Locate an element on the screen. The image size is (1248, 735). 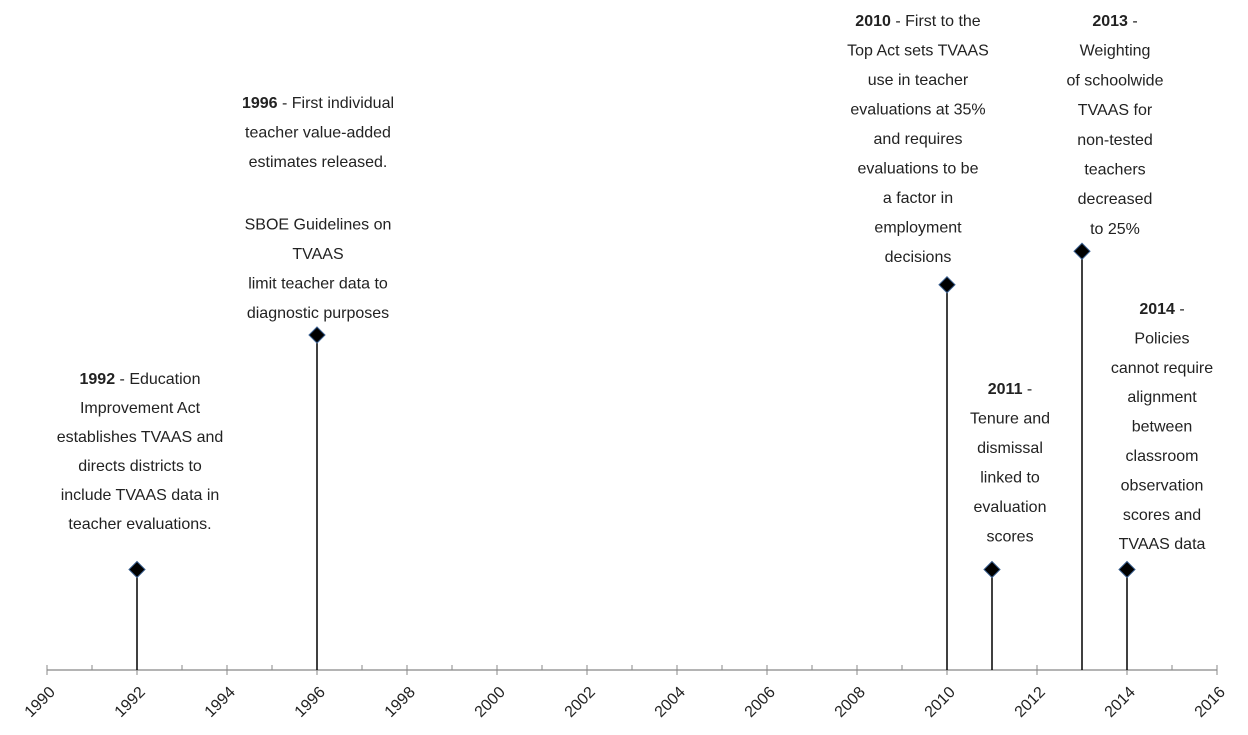
annotation-text: diagnostic purposes is located at coordinates (318, 313).